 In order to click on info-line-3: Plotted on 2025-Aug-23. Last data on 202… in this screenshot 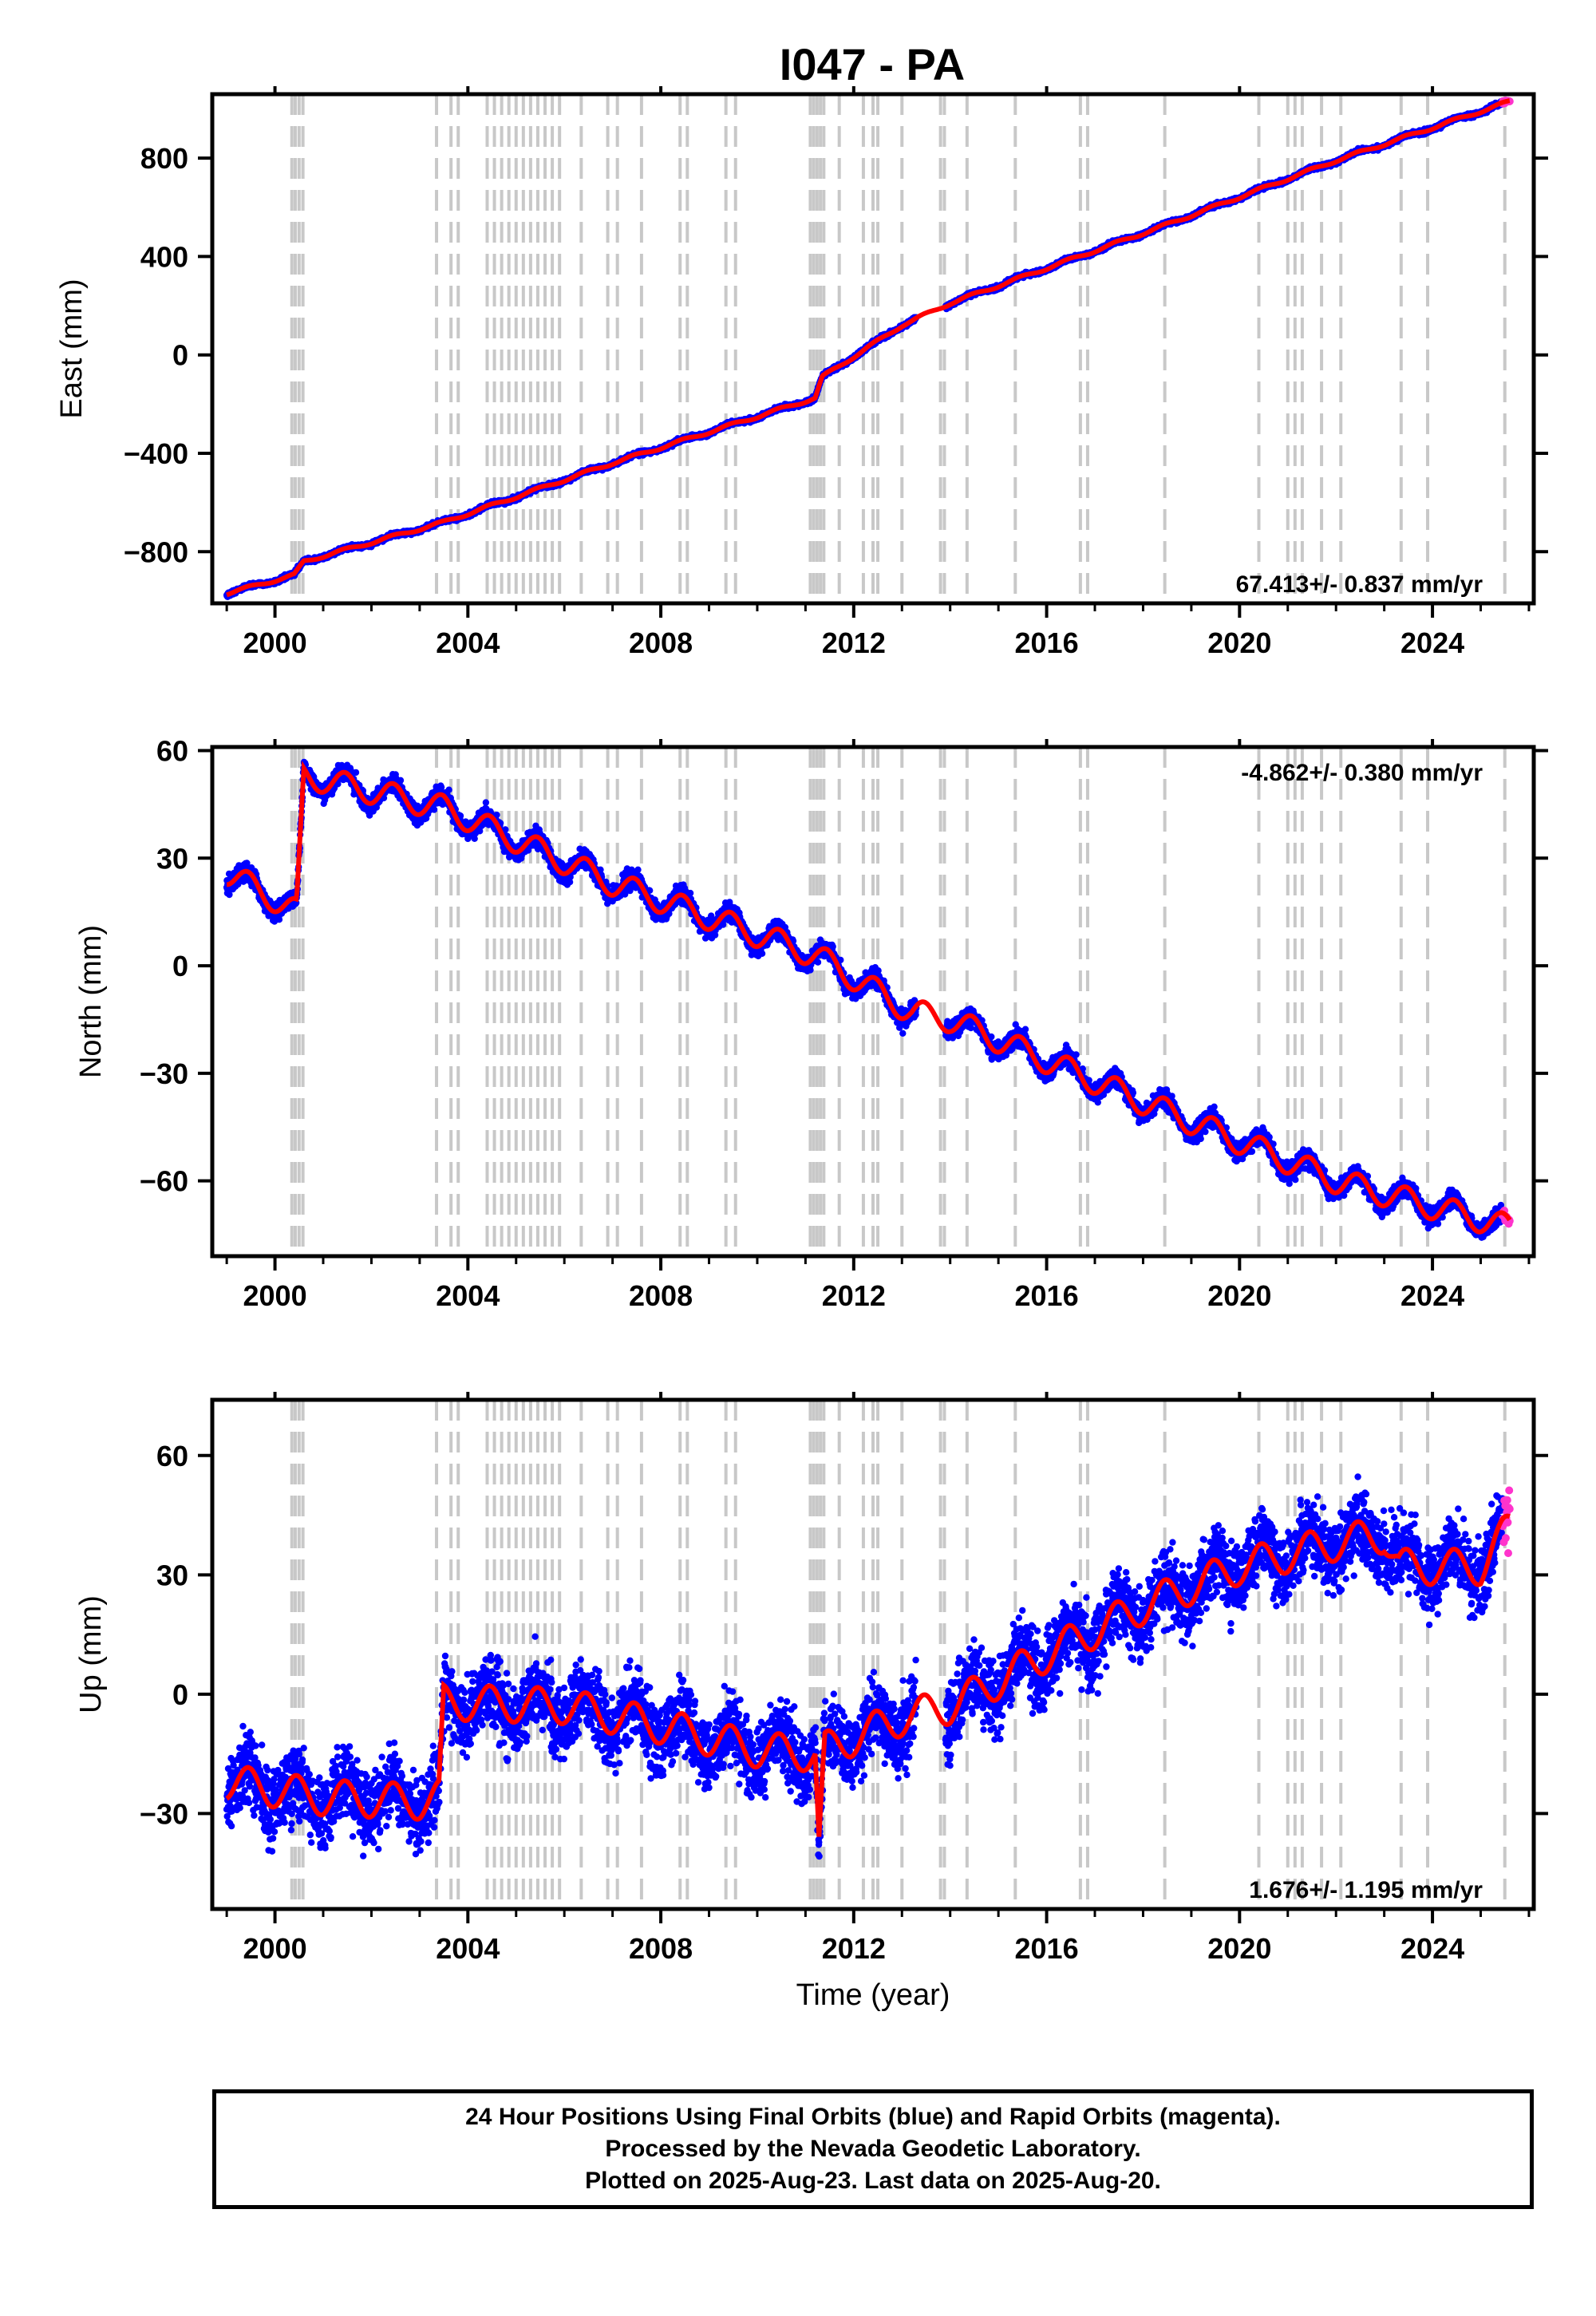, I will do `click(873, 2181)`.